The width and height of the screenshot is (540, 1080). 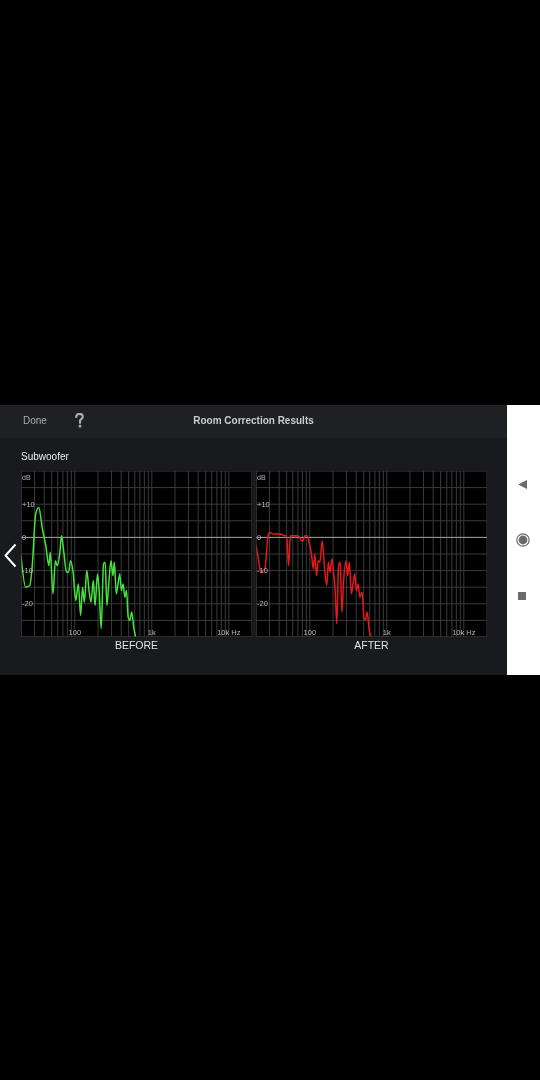 I want to click on chart-subtitle: Subwoofer, so click(x=45, y=456).